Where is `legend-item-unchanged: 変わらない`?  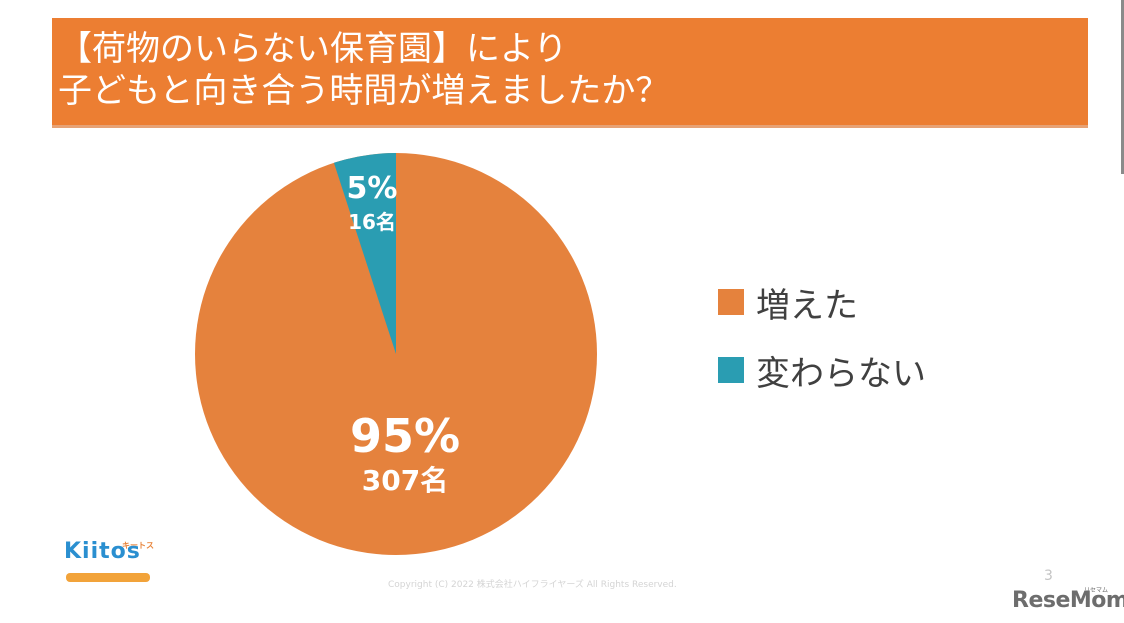 legend-item-unchanged: 変わらない is located at coordinates (822, 372).